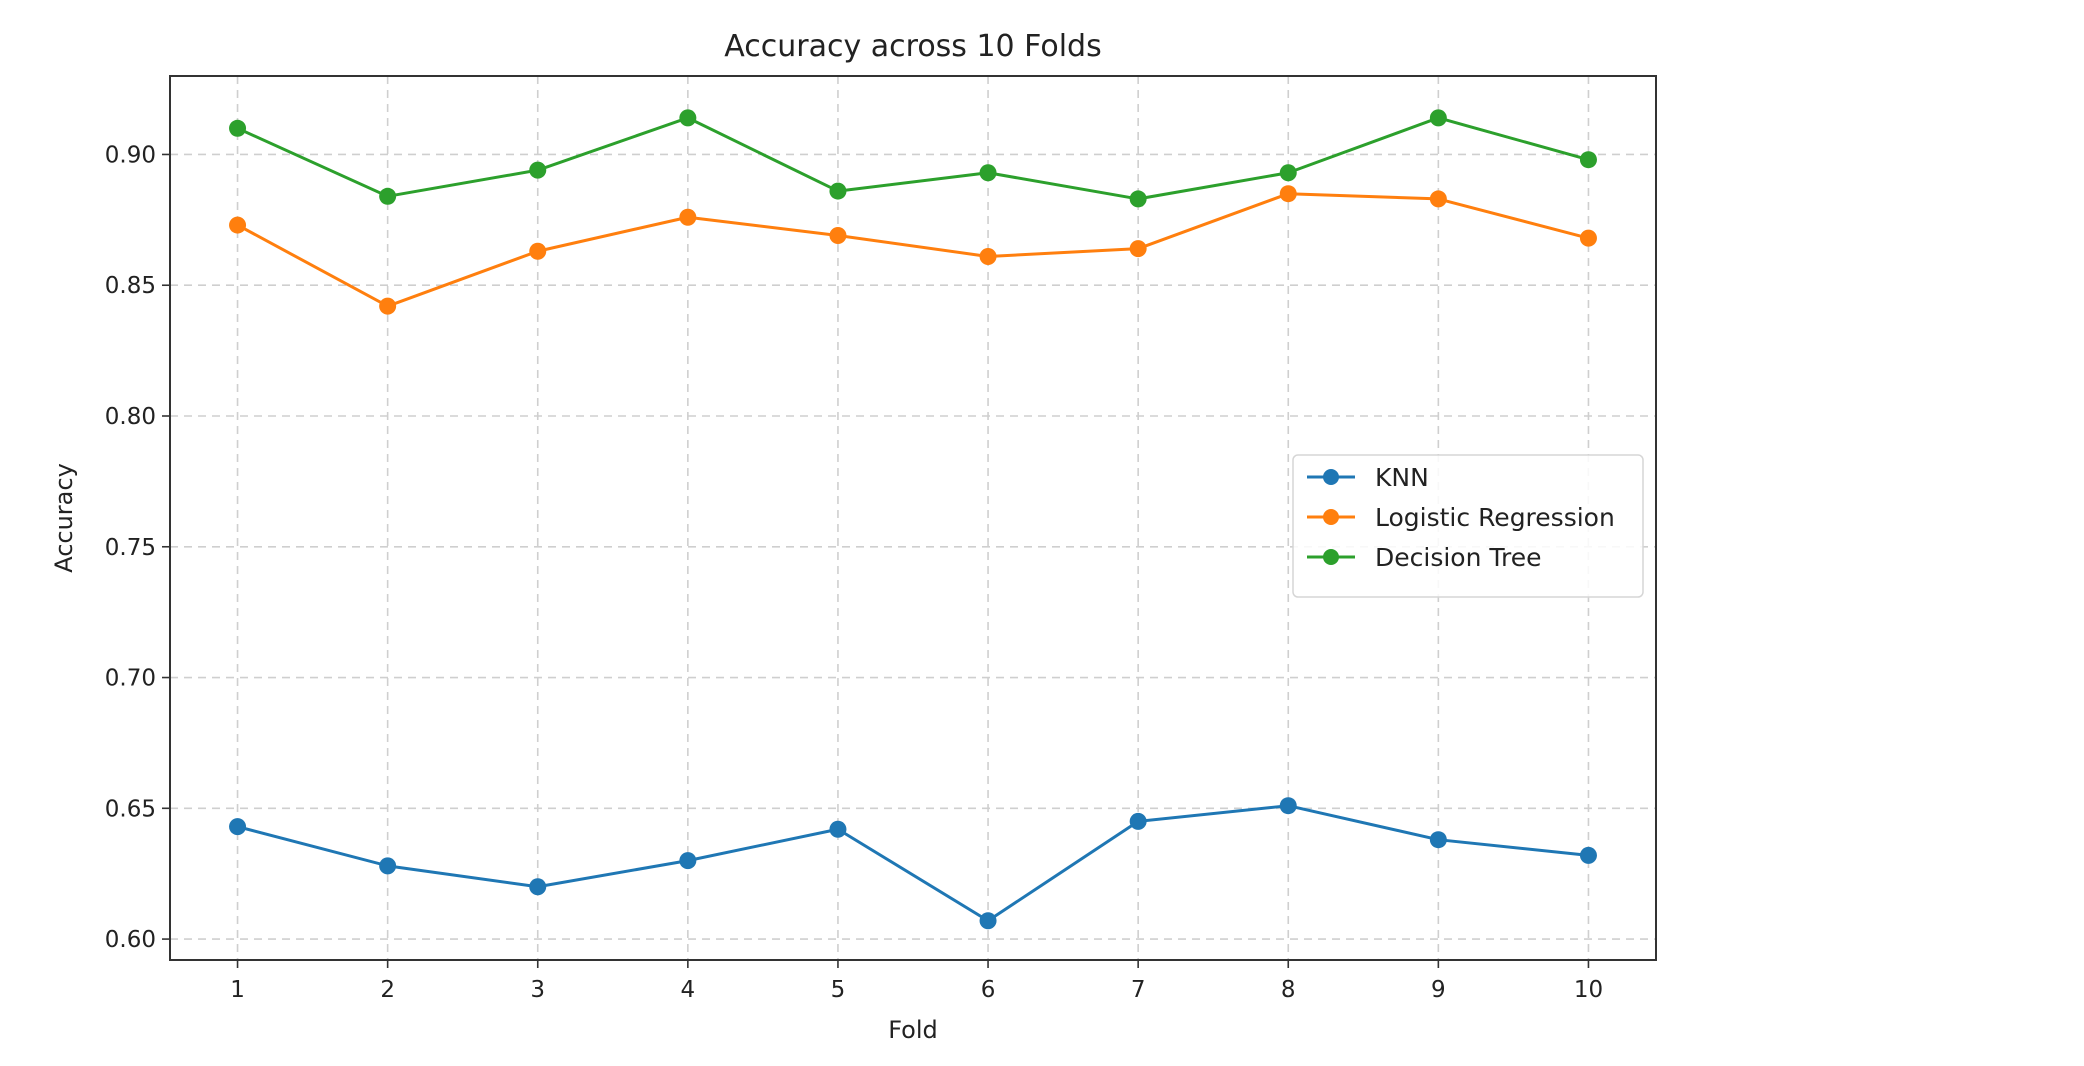 This screenshot has height=1066, width=2084. What do you see at coordinates (688, 990) in the screenshot?
I see `x-tick-label: 4` at bounding box center [688, 990].